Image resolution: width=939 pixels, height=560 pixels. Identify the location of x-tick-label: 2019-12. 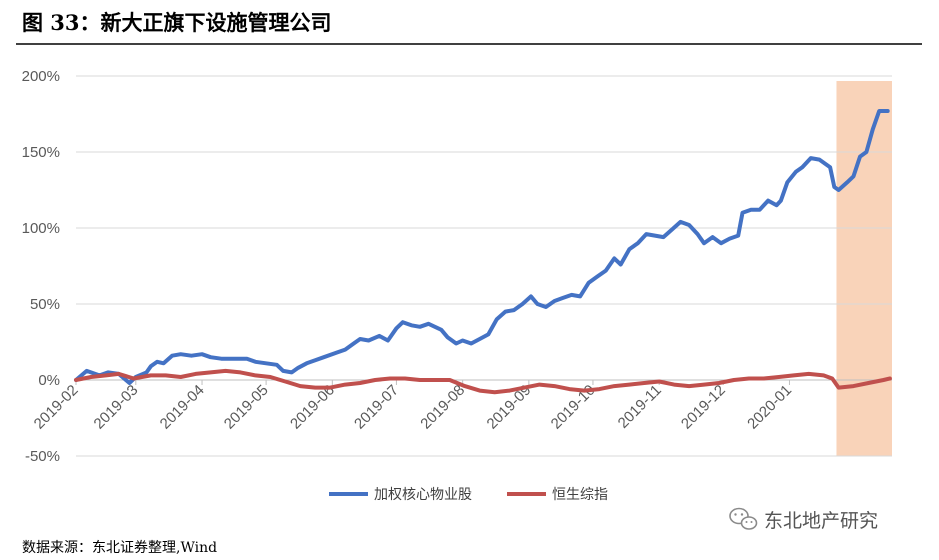
(703, 407).